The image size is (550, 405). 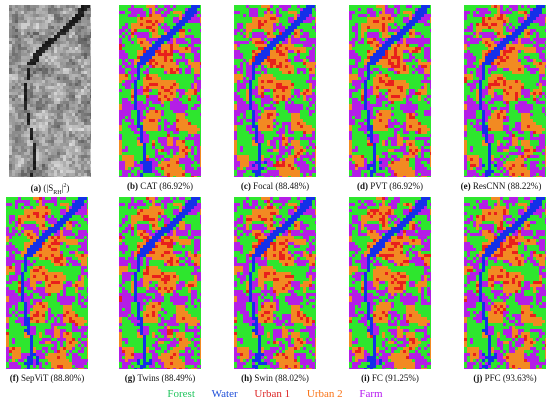 I want to click on panel-g-twins-map, so click(x=160, y=283).